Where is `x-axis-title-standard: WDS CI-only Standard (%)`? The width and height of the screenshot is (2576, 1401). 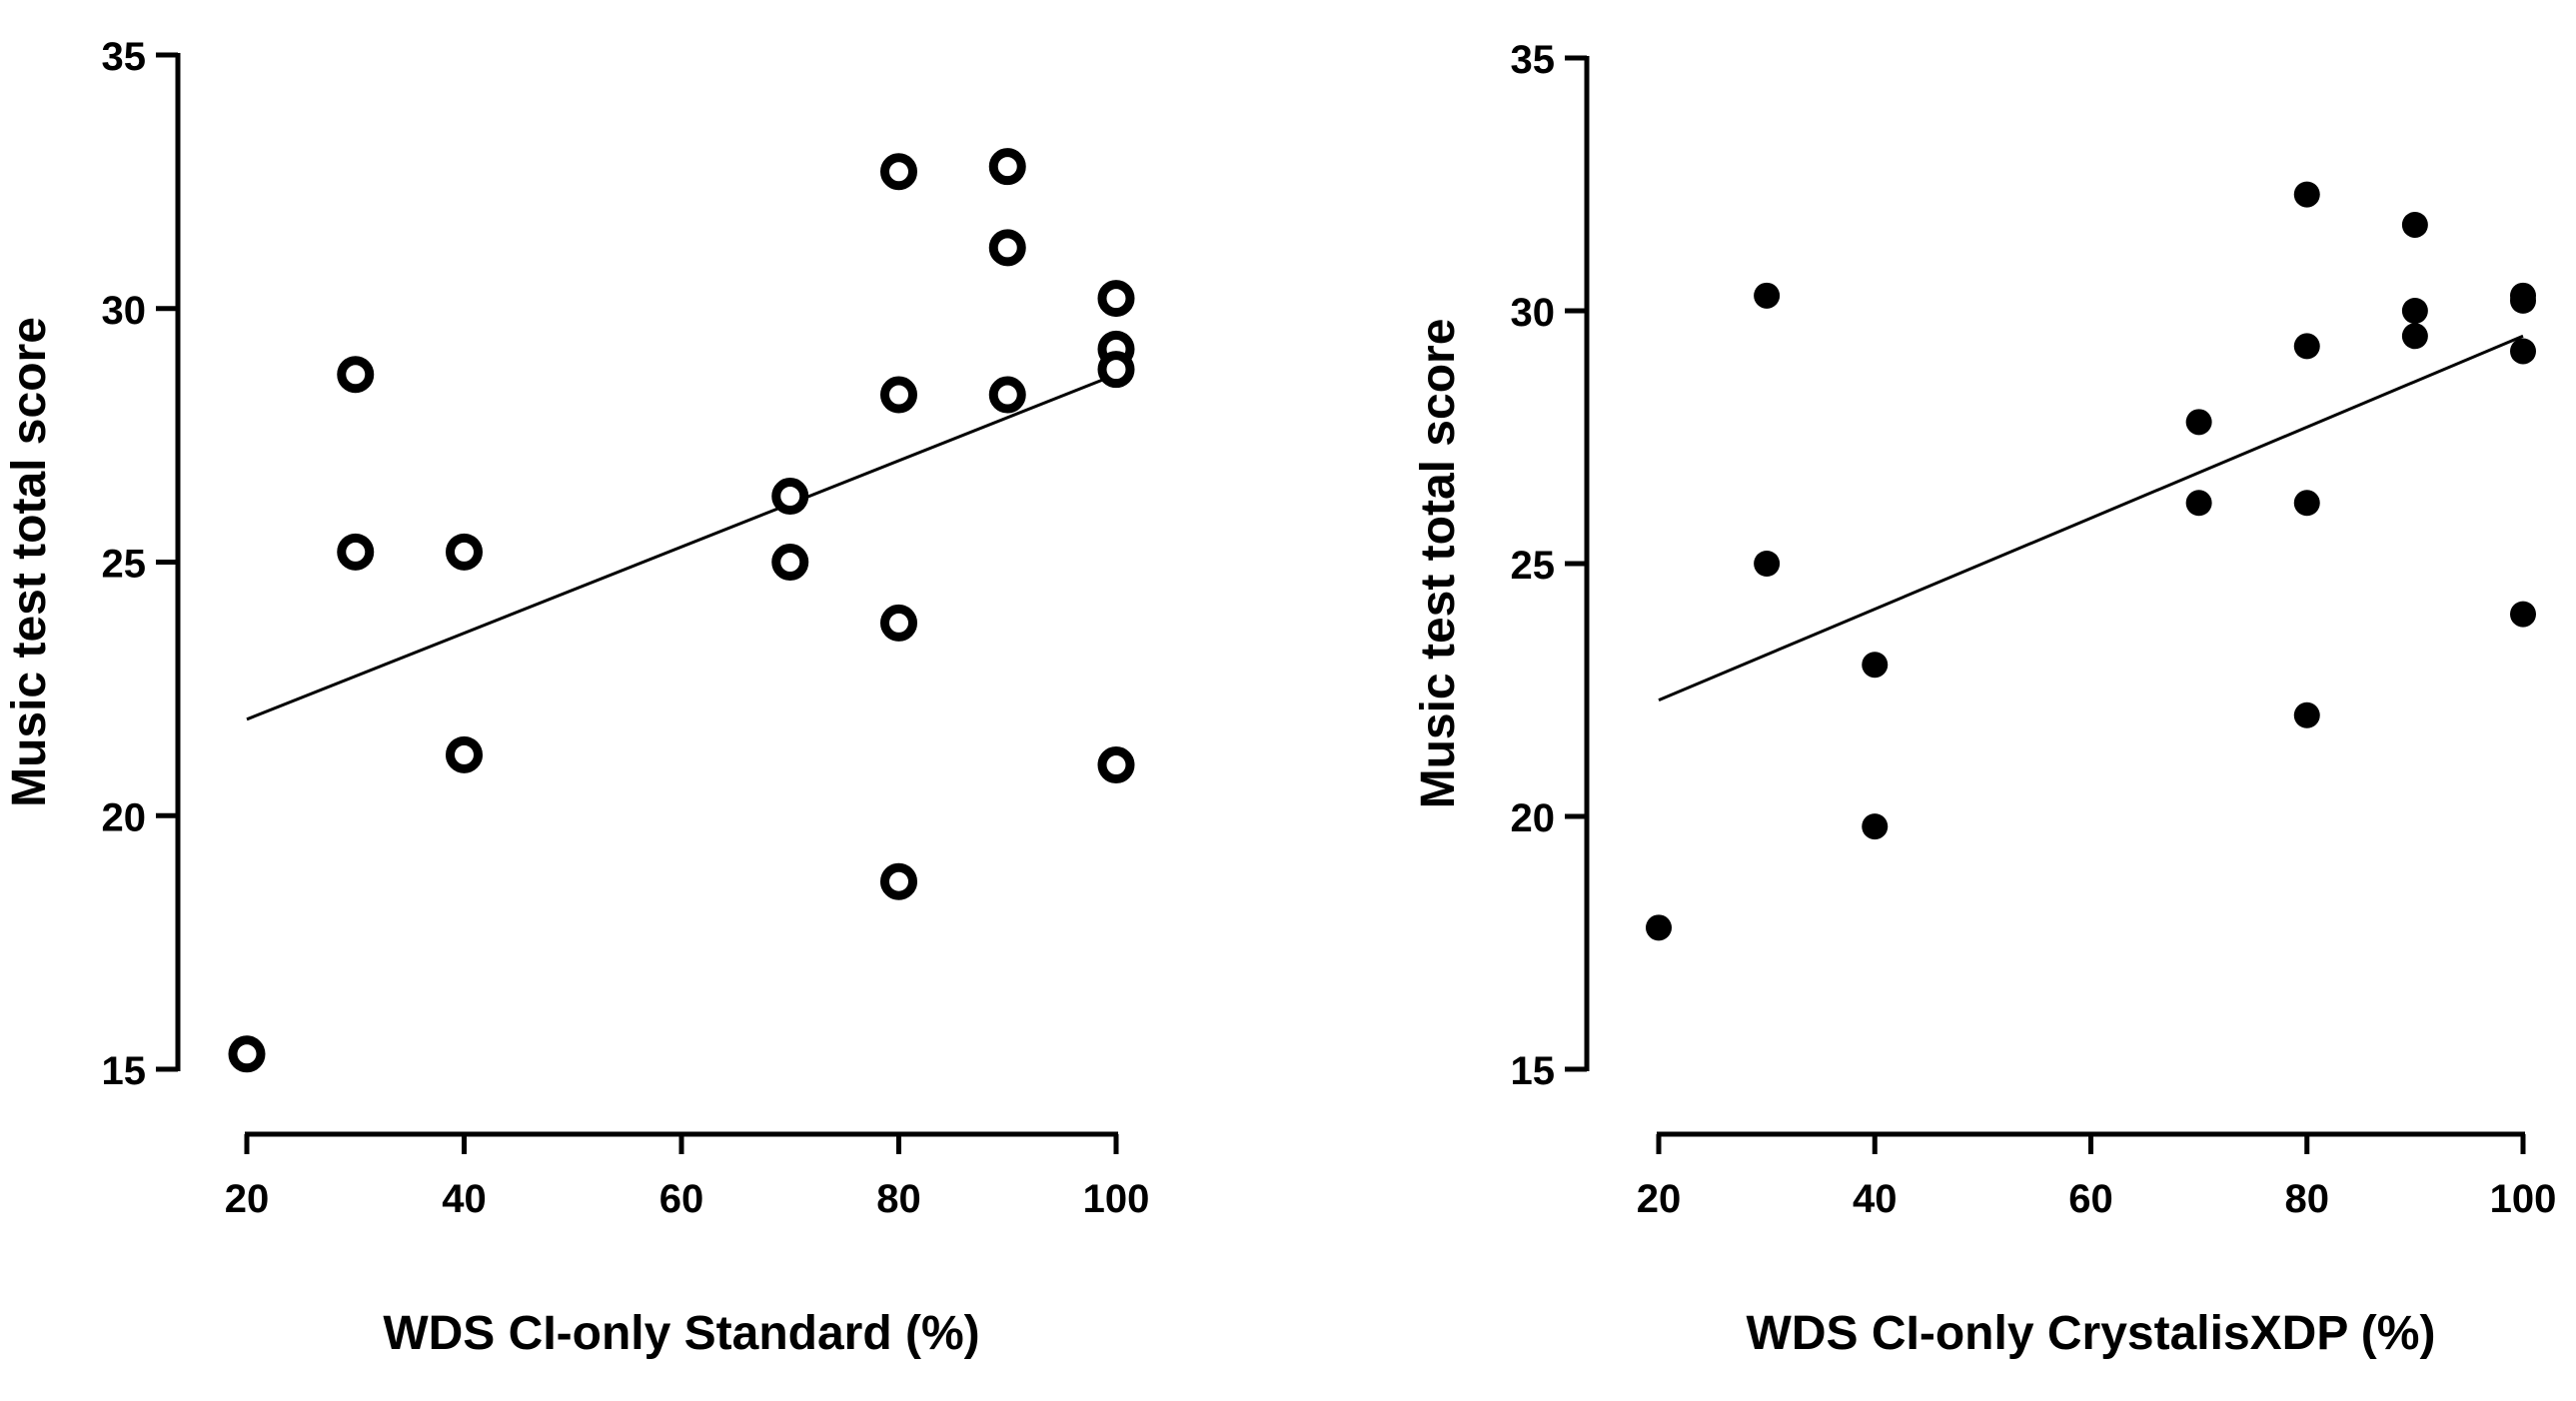 x-axis-title-standard: WDS CI-only Standard (%) is located at coordinates (681, 1333).